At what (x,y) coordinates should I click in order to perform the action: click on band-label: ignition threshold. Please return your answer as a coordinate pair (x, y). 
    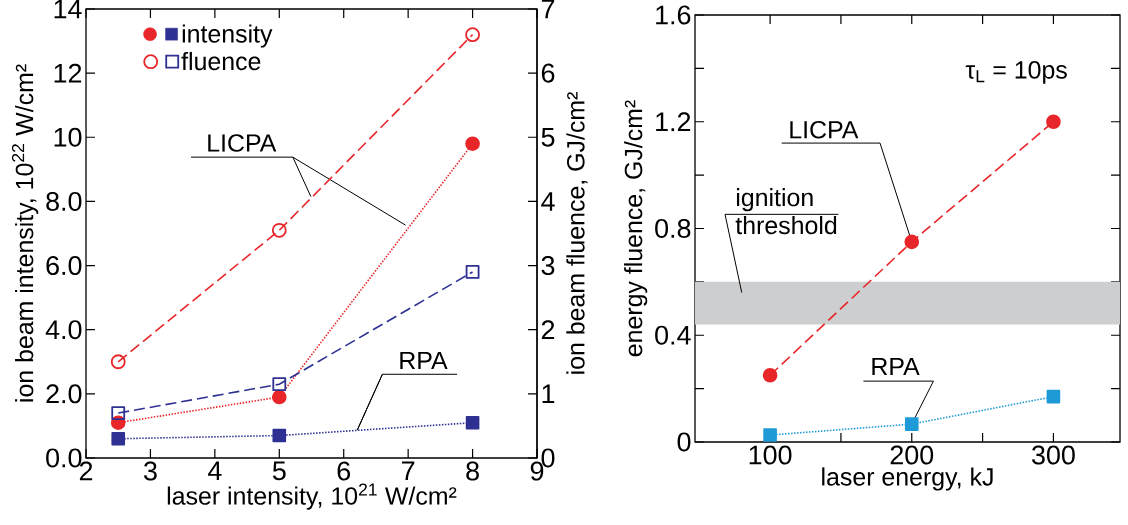
    Looking at the image, I should click on (786, 211).